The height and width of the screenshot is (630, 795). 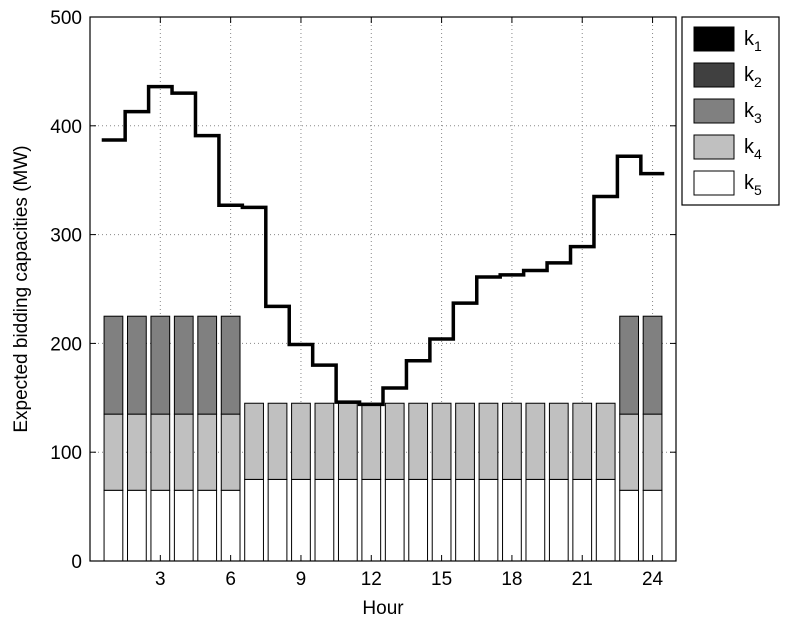 I want to click on y-tick-label: 500, so click(x=66, y=18).